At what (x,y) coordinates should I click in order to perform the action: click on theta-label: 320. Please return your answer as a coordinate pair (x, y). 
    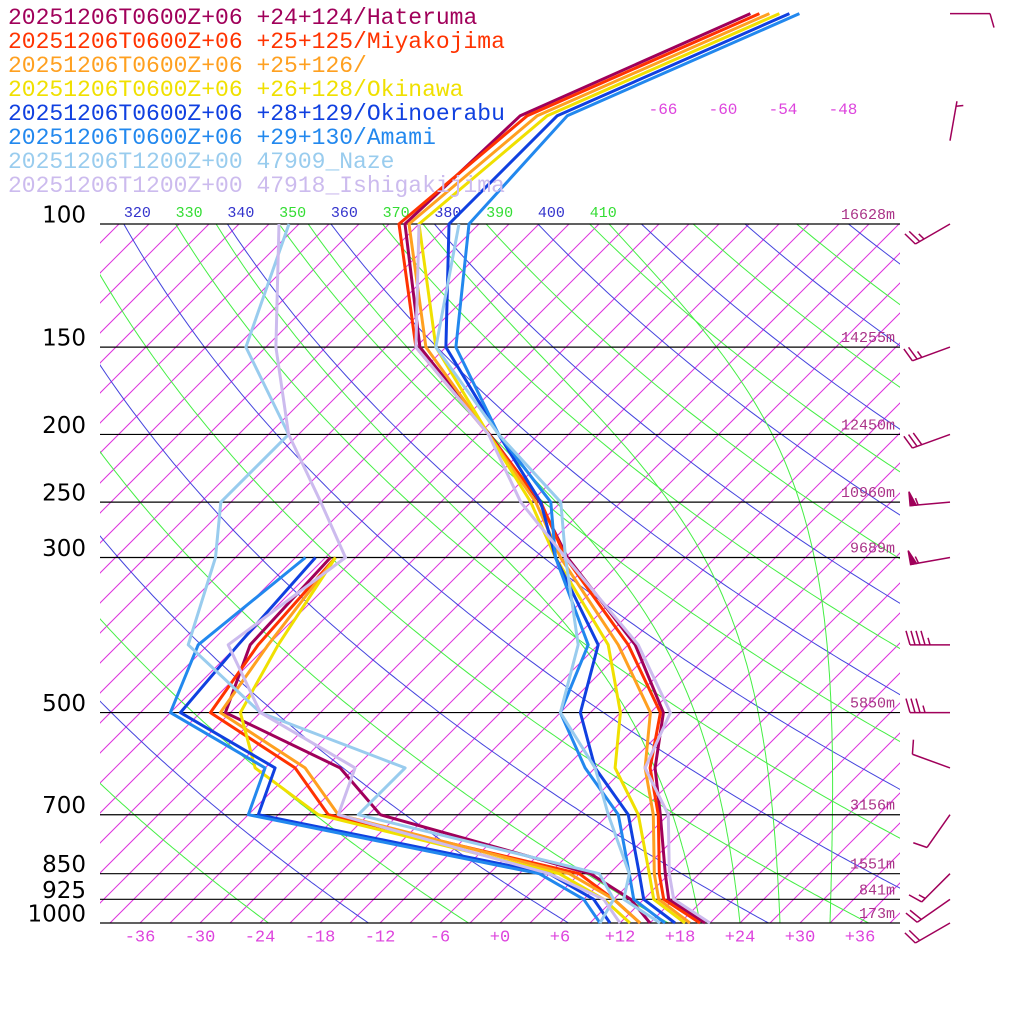
    Looking at the image, I should click on (137, 213).